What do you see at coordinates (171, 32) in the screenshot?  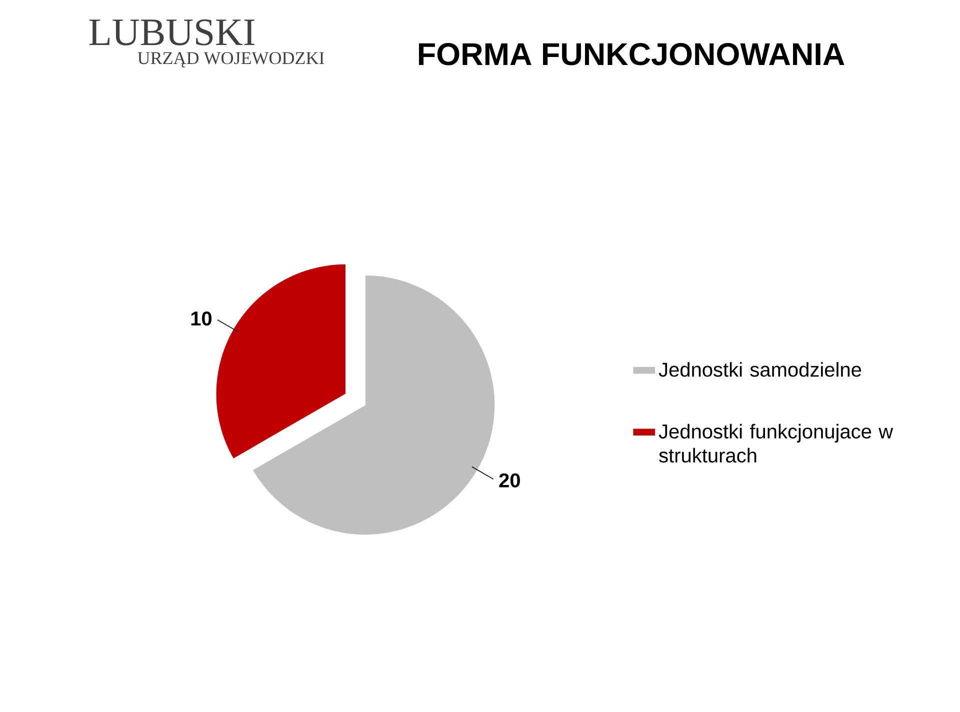 I see `text: LUBUSKI` at bounding box center [171, 32].